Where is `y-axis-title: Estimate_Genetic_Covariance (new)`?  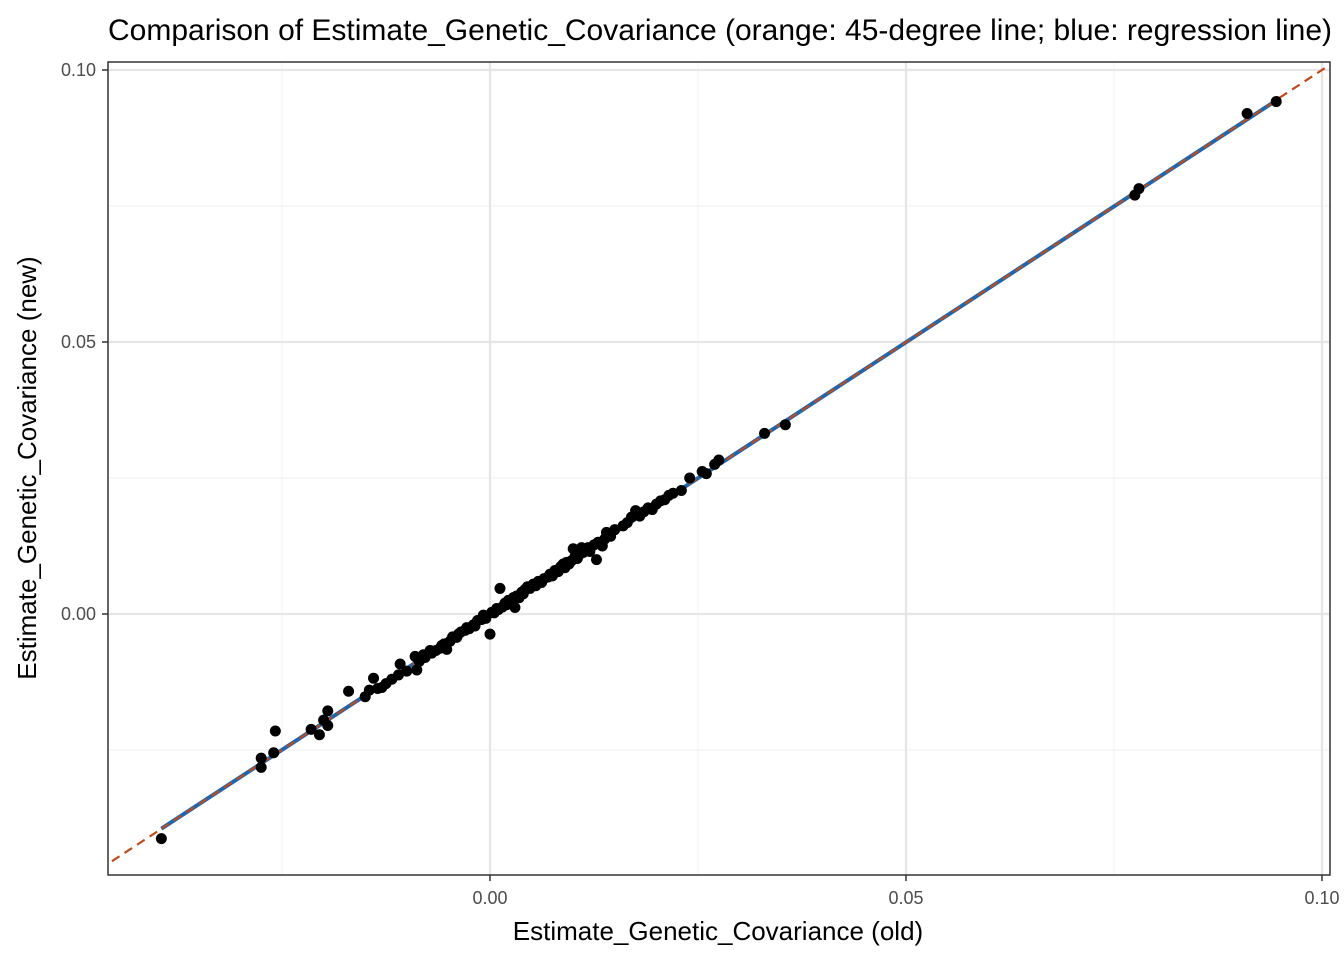 y-axis-title: Estimate_Genetic_Covariance (new) is located at coordinates (27, 467).